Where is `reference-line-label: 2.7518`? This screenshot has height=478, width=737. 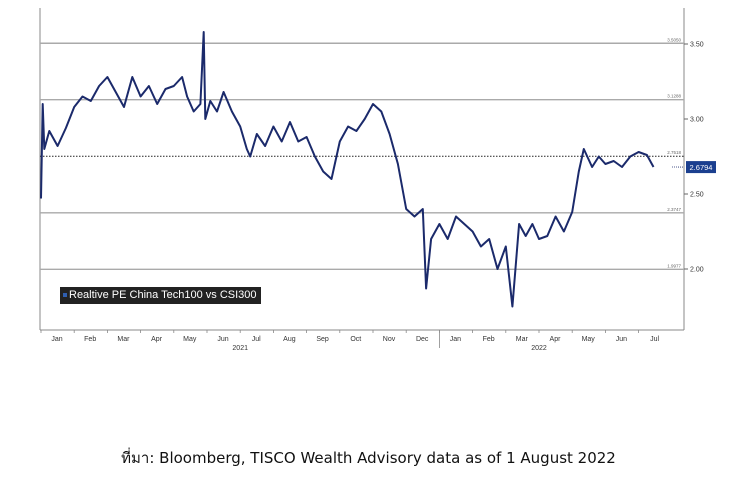
reference-line-label: 2.7518 is located at coordinates (674, 152).